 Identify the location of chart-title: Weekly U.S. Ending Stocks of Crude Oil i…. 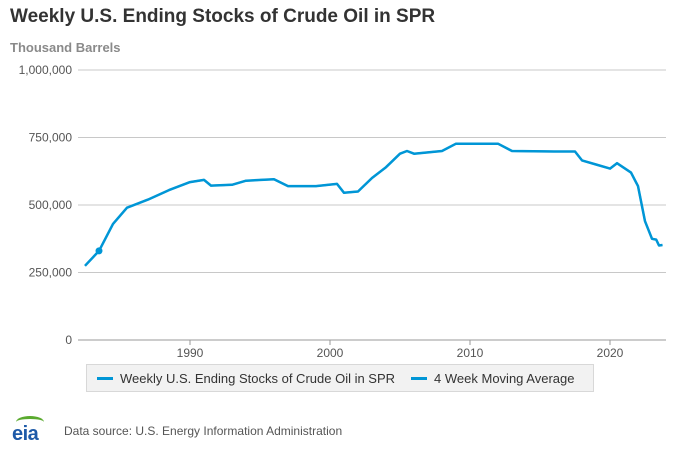
(223, 16).